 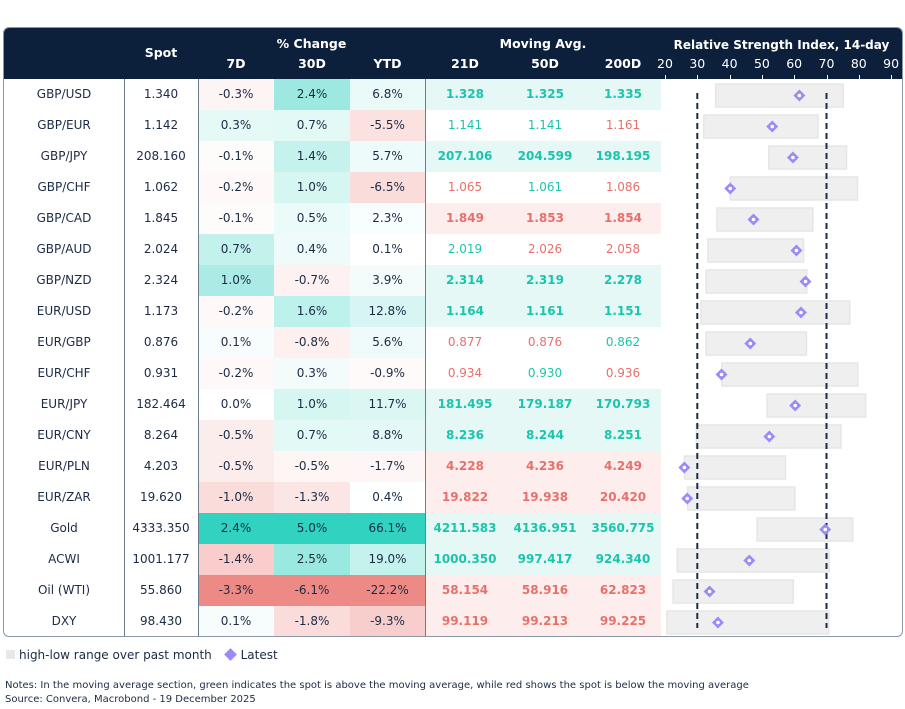 I want to click on moving-avg-cell: 0.930, so click(x=545, y=373).